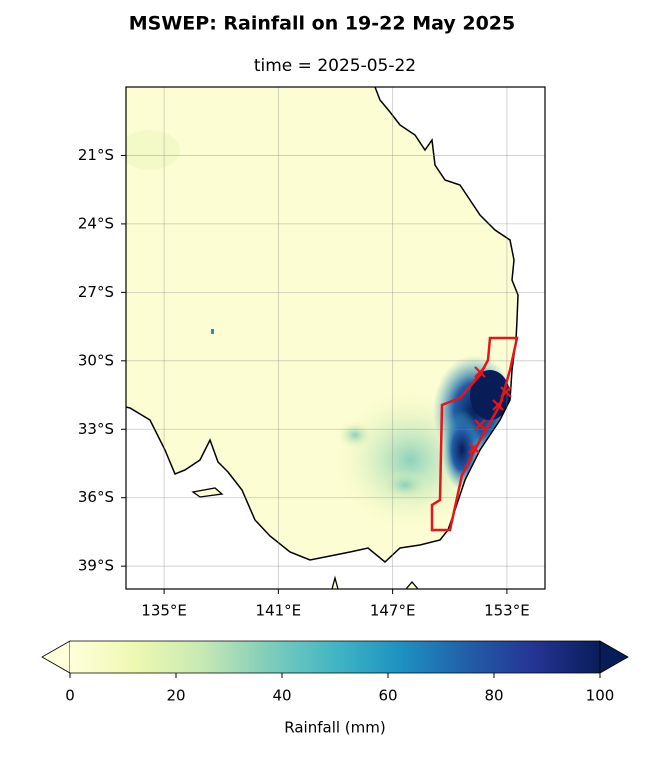 The width and height of the screenshot is (660, 770). What do you see at coordinates (70, 696) in the screenshot?
I see `colorbar-tick-label: 0` at bounding box center [70, 696].